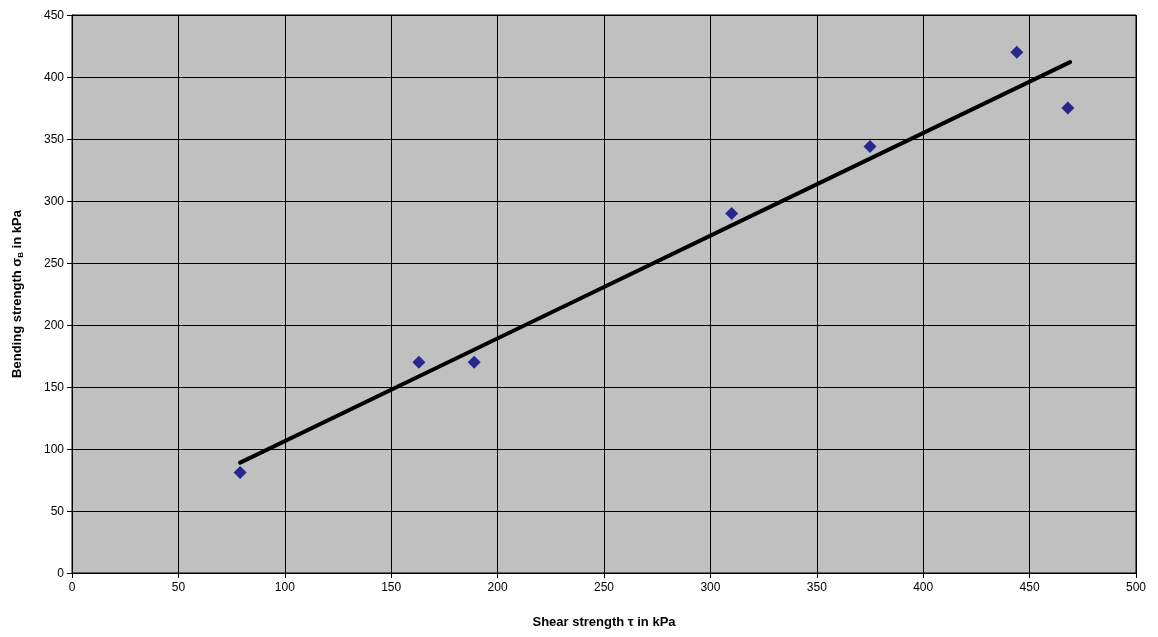 The width and height of the screenshot is (1158, 637). Describe the element at coordinates (497, 587) in the screenshot. I see `x-tick-label: 200` at that location.